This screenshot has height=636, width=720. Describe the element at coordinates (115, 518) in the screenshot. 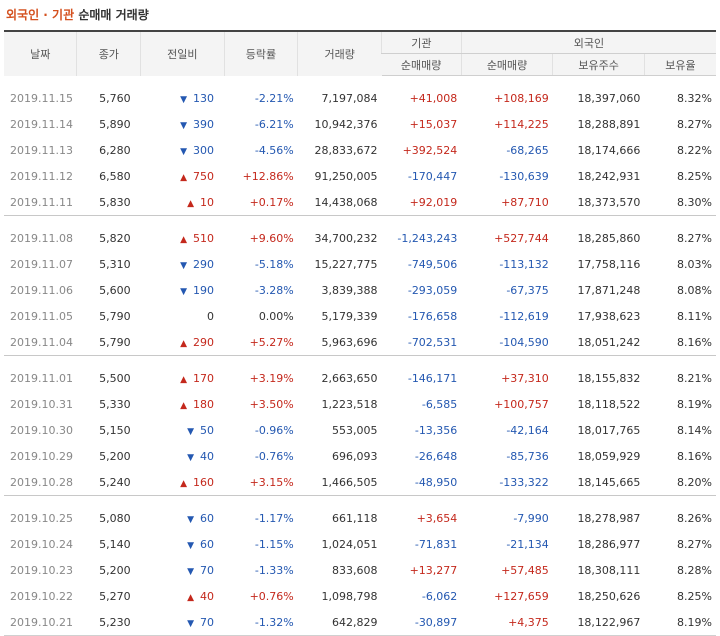

I see `cell-close: 5,080` at that location.